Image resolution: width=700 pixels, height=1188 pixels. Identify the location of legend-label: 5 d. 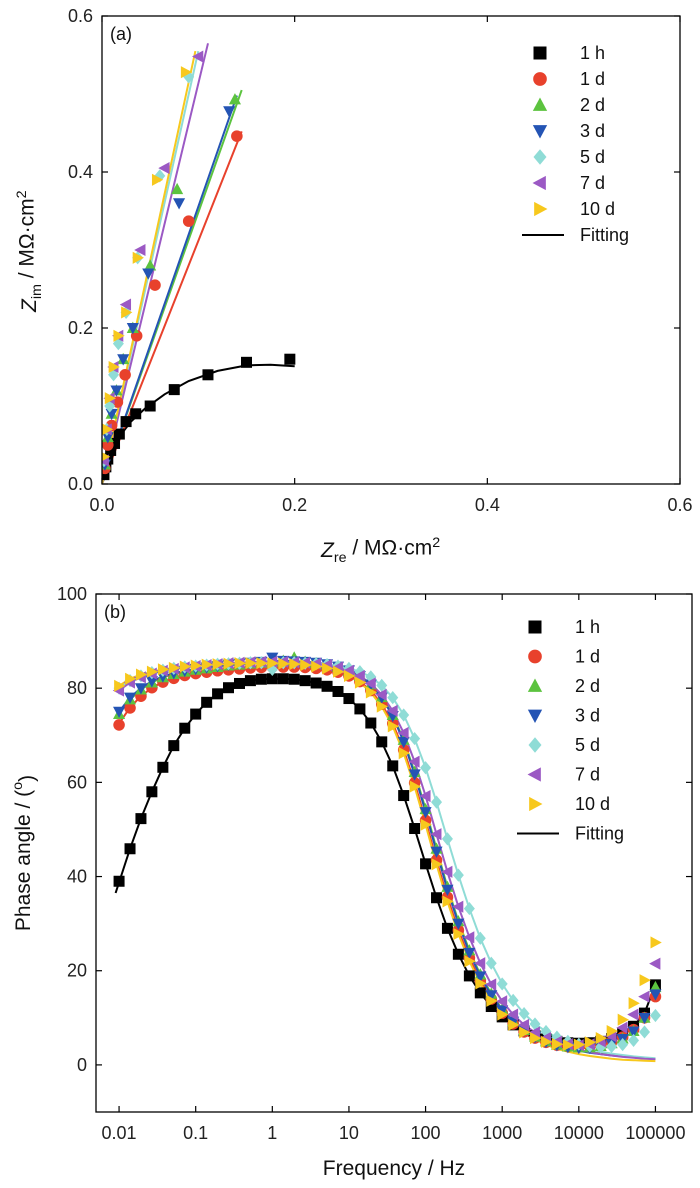
(592, 157).